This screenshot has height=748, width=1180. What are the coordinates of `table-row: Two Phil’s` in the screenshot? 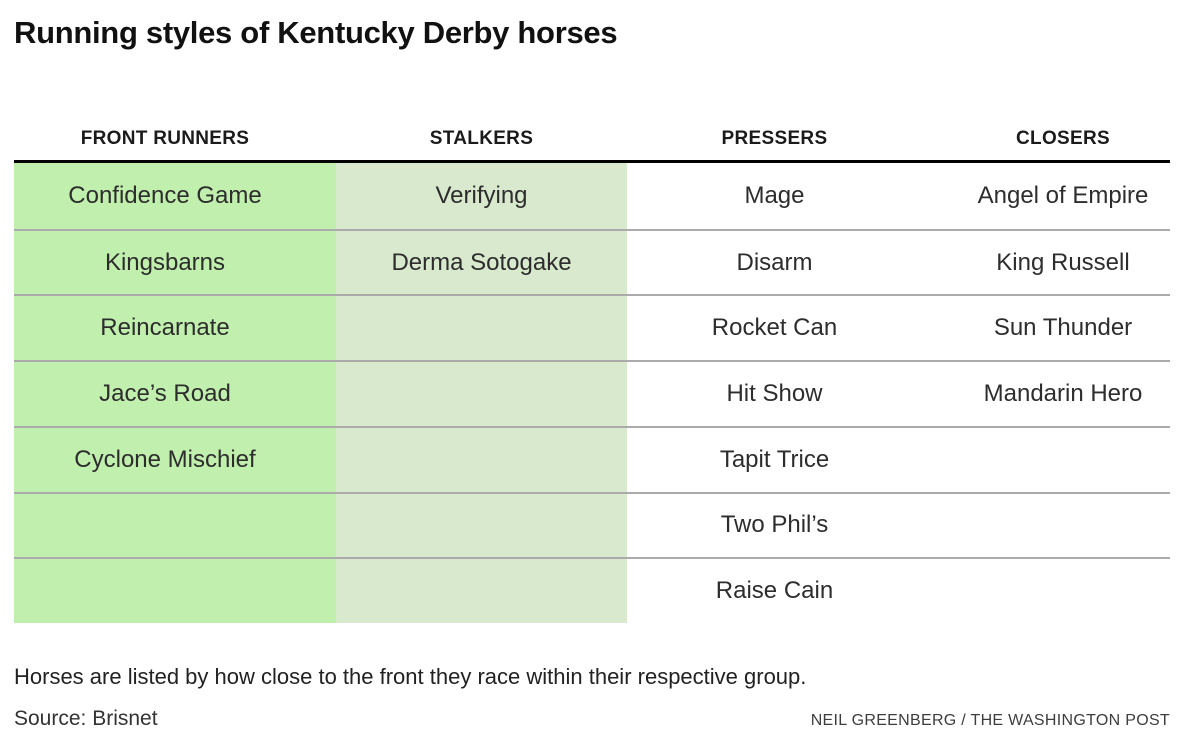 It's located at (592, 524).